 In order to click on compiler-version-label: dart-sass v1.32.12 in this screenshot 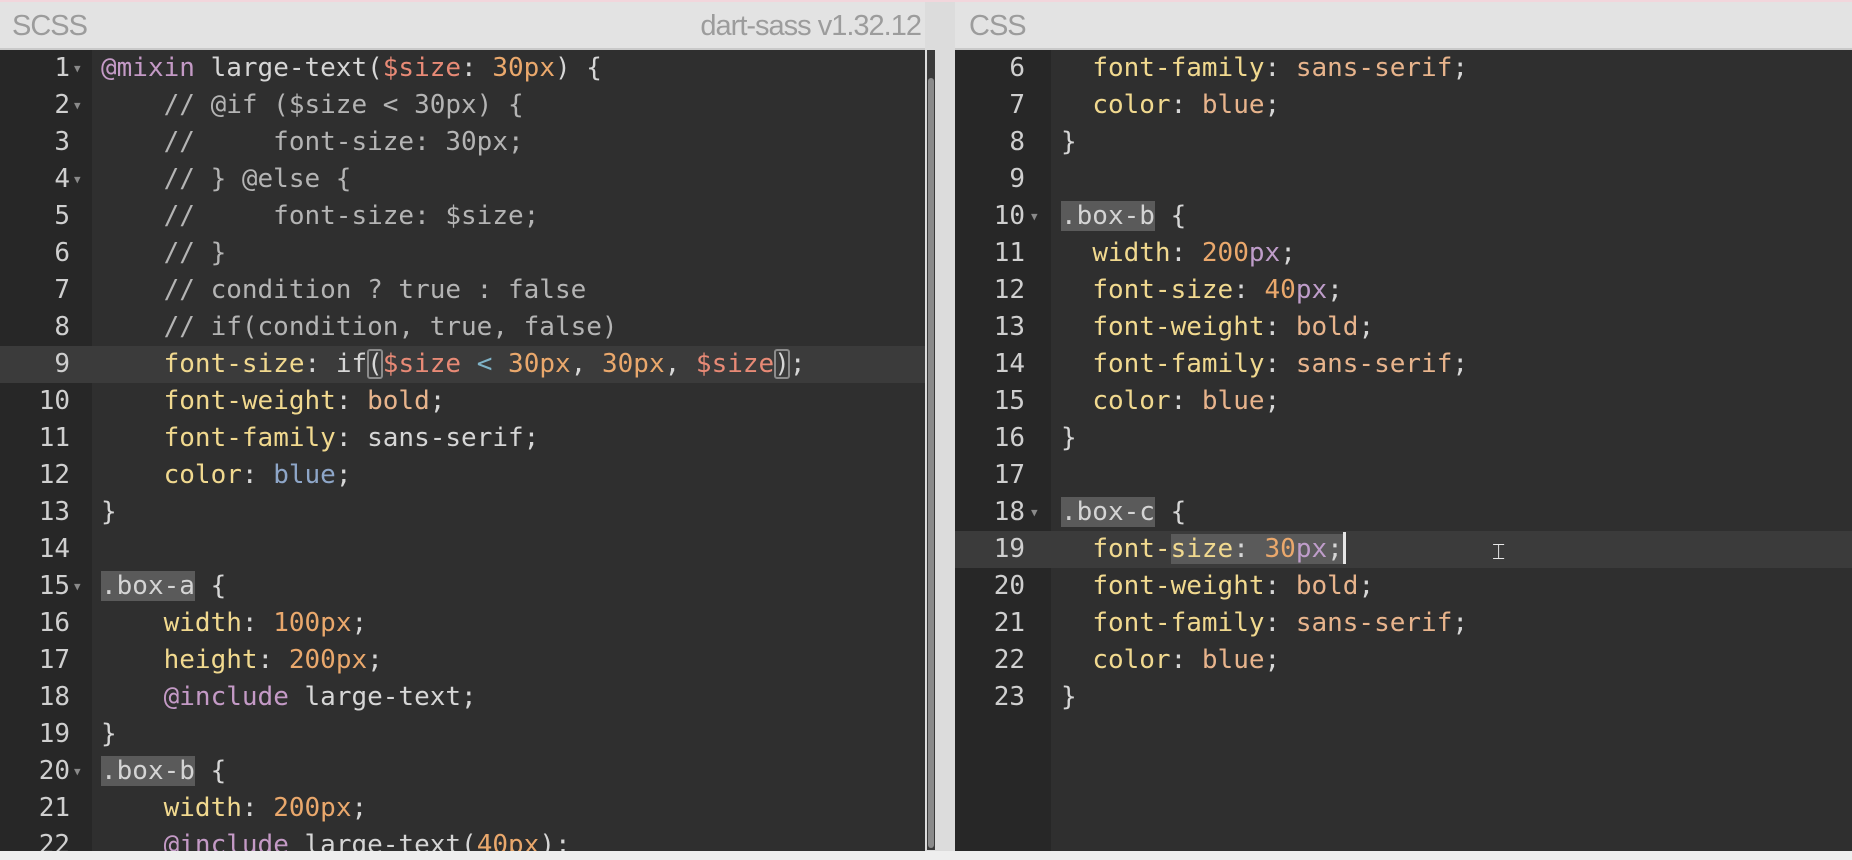, I will do `click(811, 26)`.